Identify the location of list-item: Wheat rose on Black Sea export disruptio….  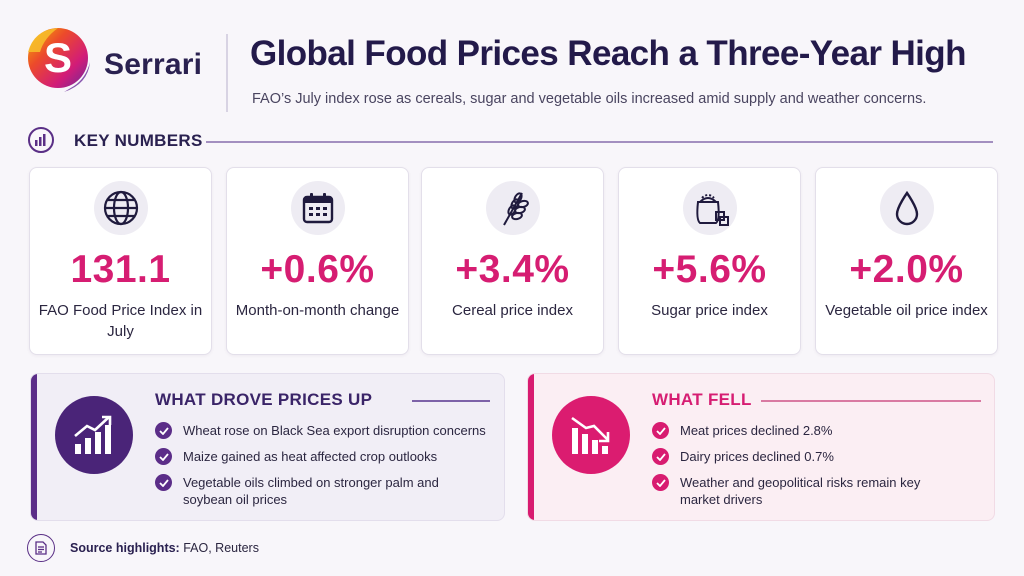
(320, 430).